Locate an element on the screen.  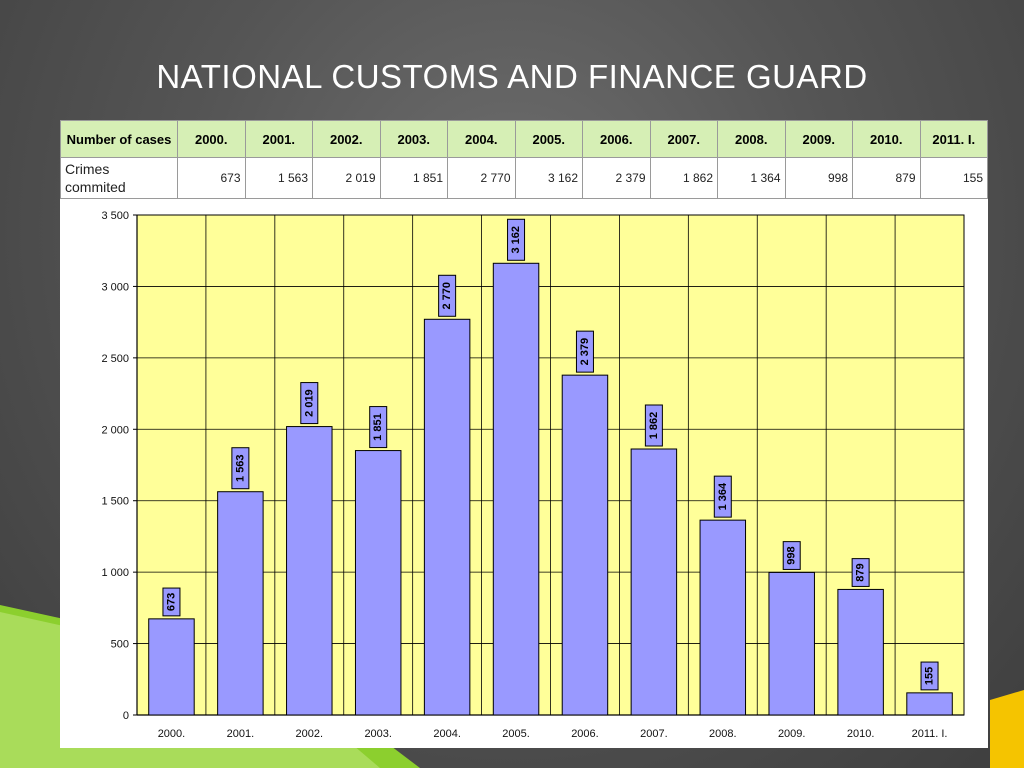
x-tick-label: 2009. is located at coordinates (792, 734).